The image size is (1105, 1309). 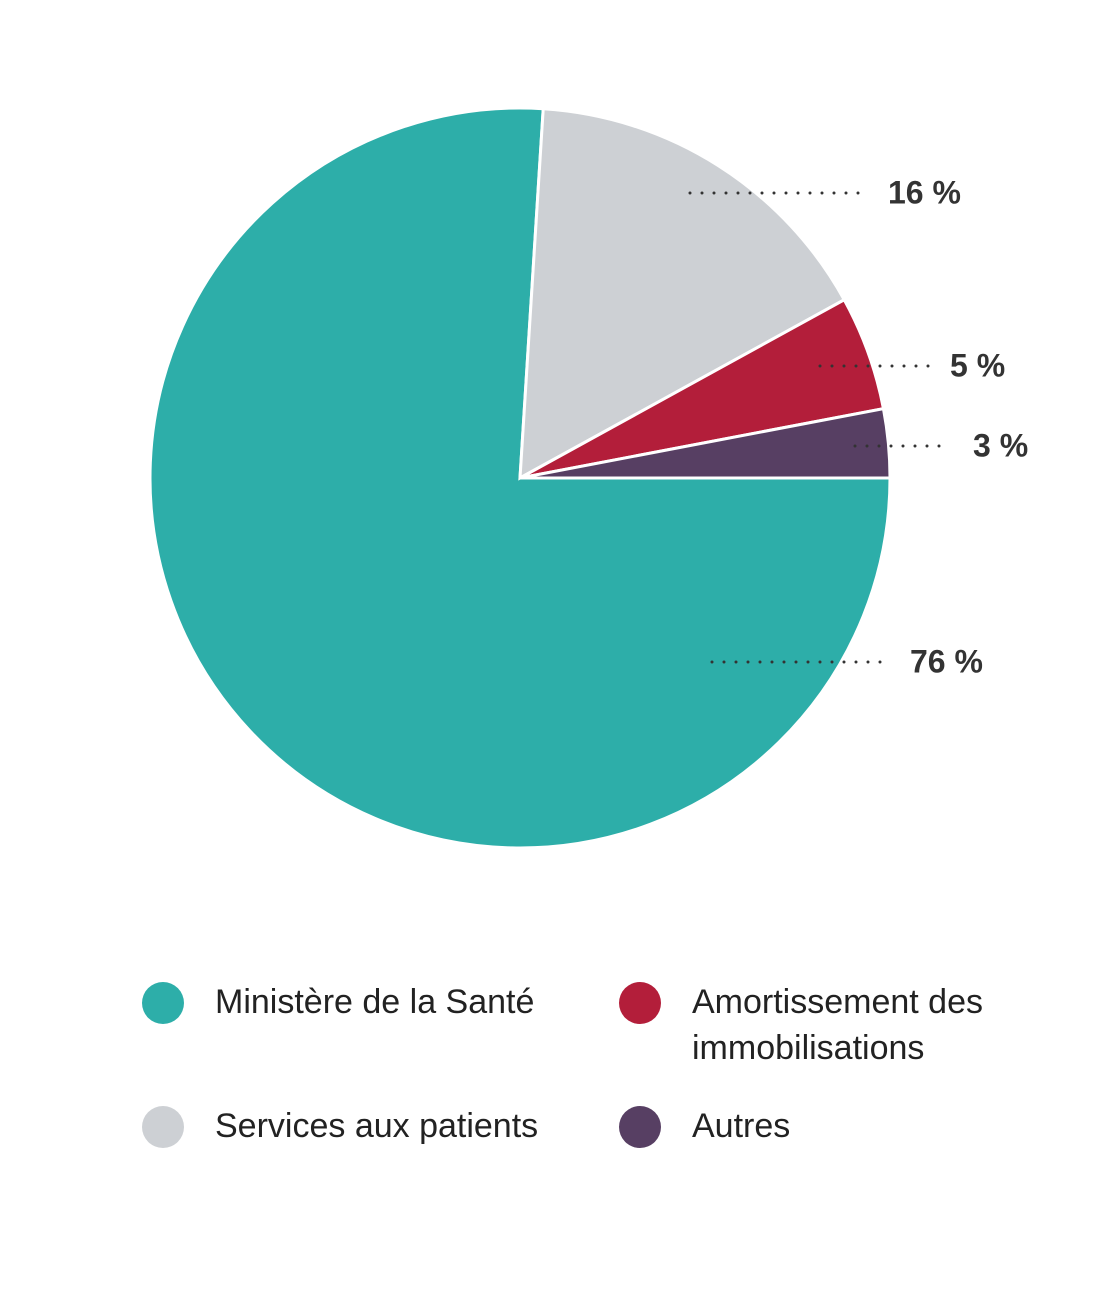 What do you see at coordinates (377, 1126) in the screenshot?
I see `legend-label: Services aux patients` at bounding box center [377, 1126].